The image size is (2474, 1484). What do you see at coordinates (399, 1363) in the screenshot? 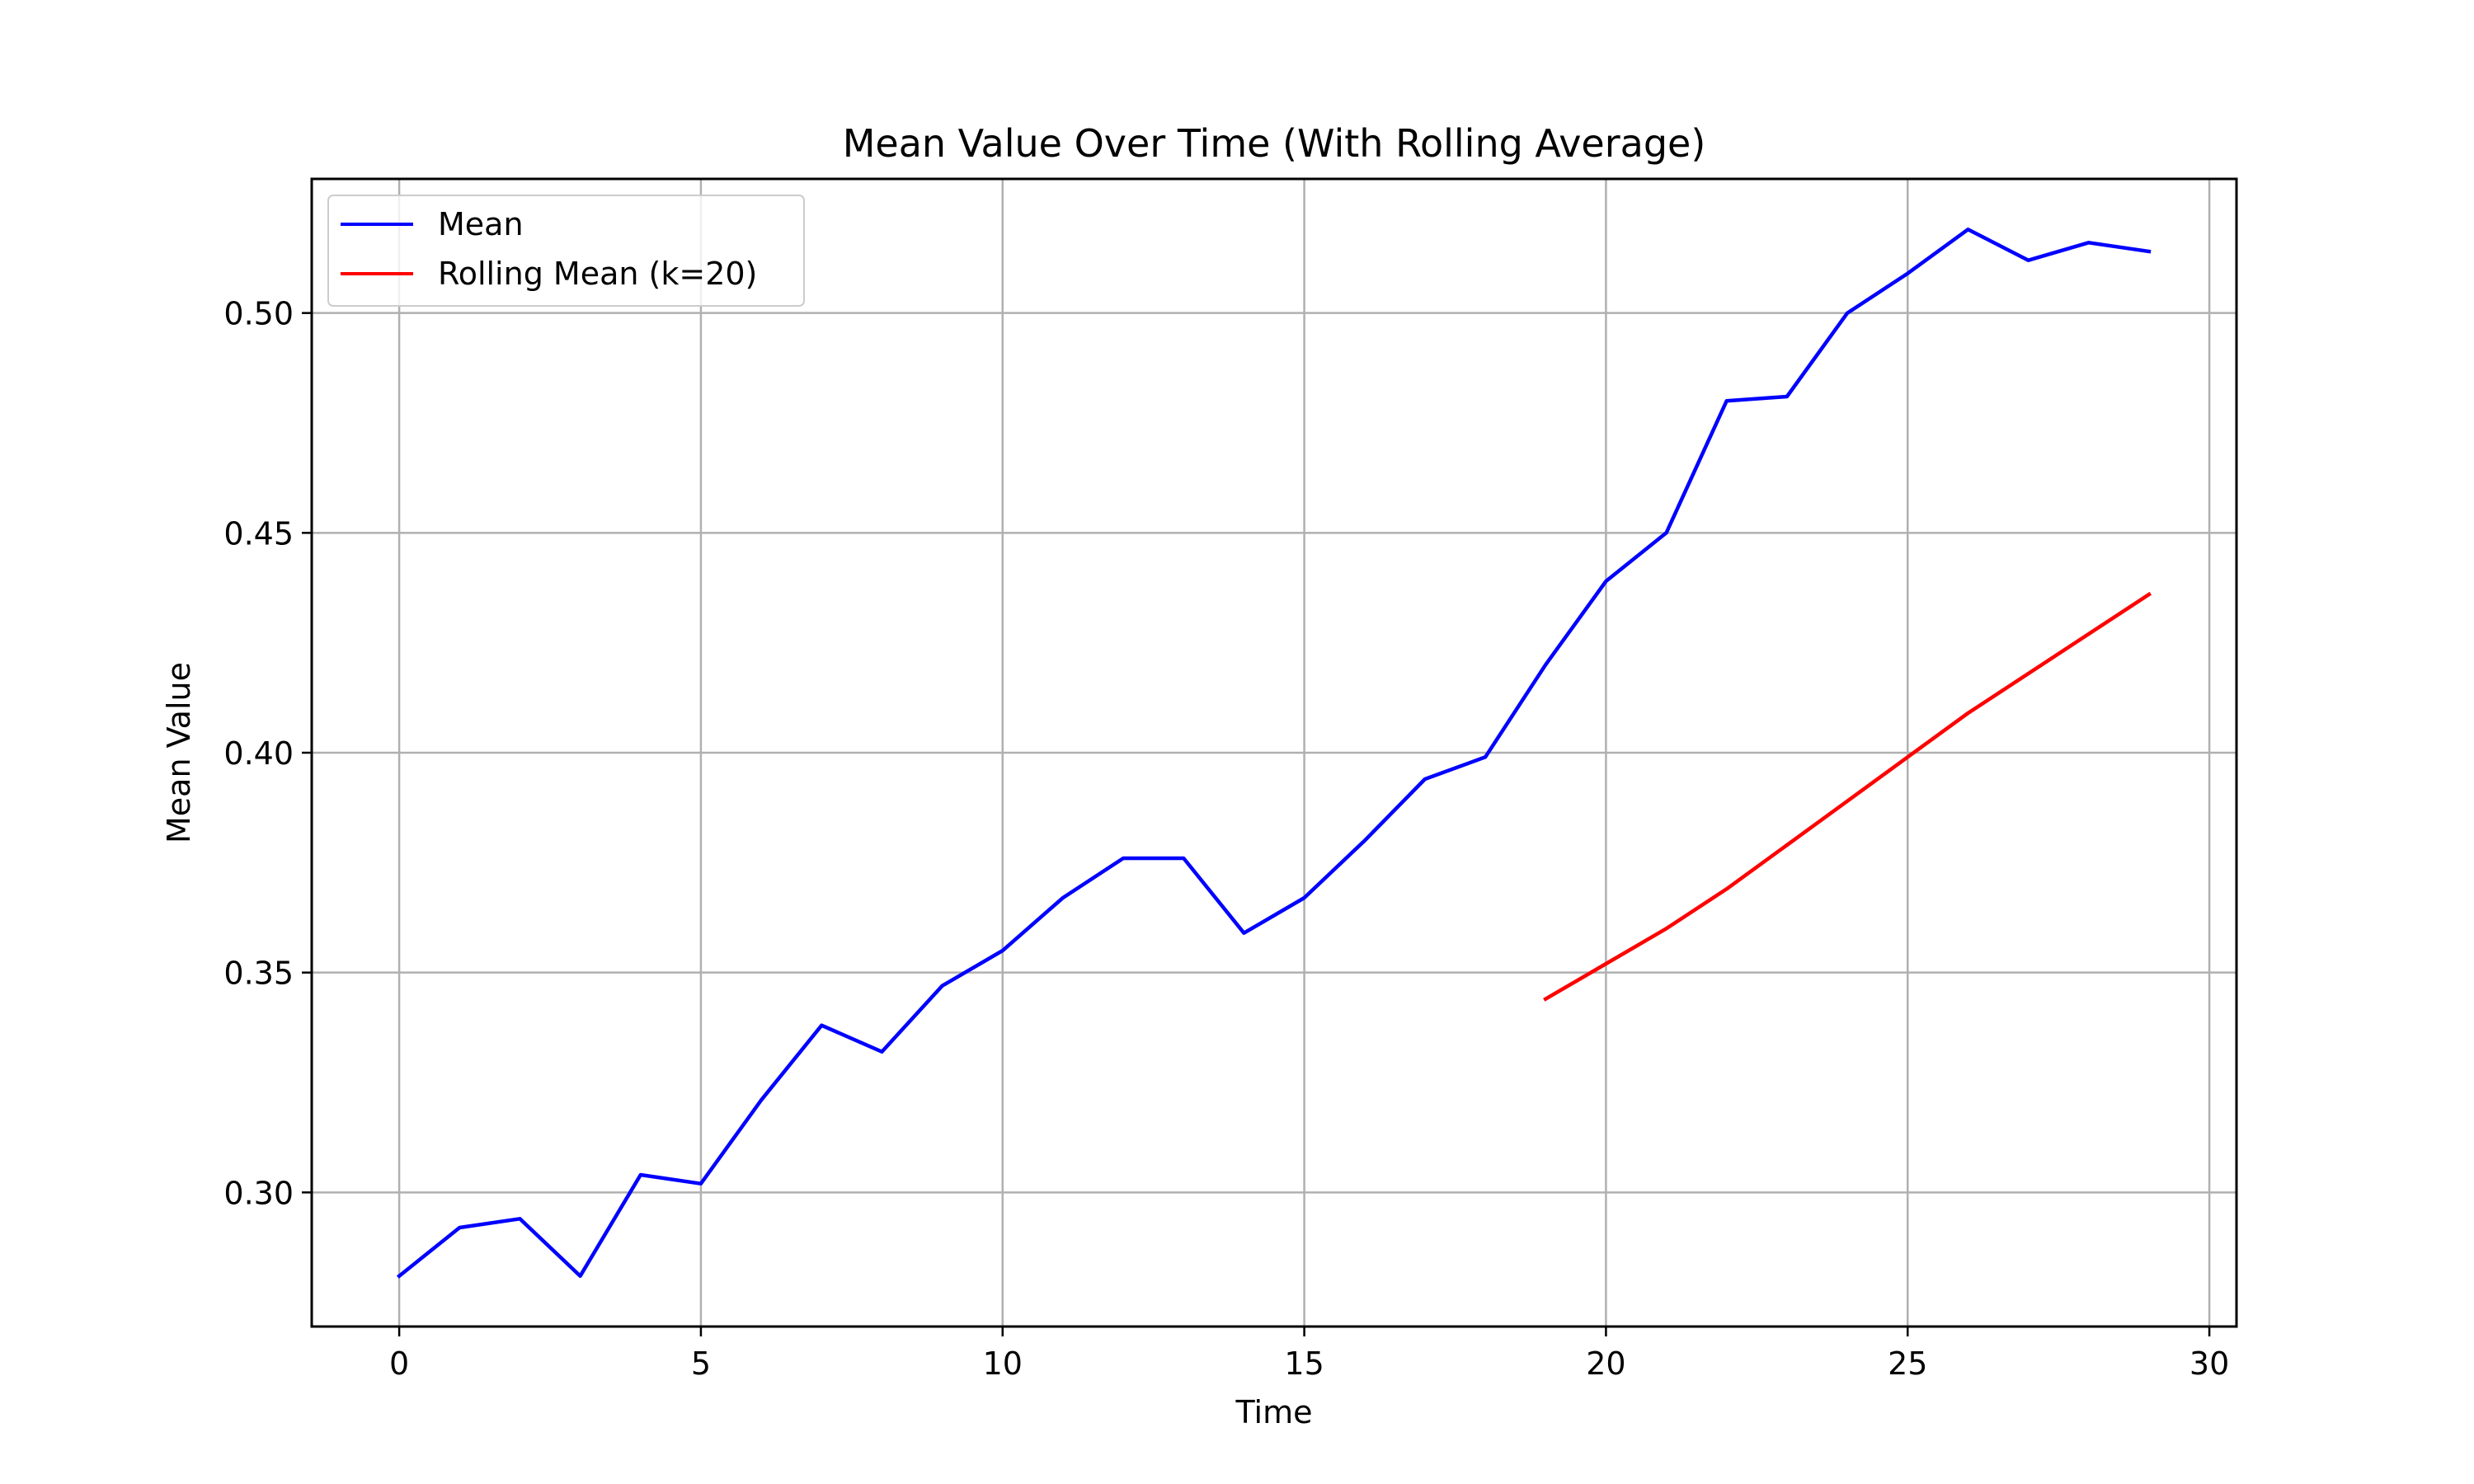
I see `x-tick-label: 0` at bounding box center [399, 1363].